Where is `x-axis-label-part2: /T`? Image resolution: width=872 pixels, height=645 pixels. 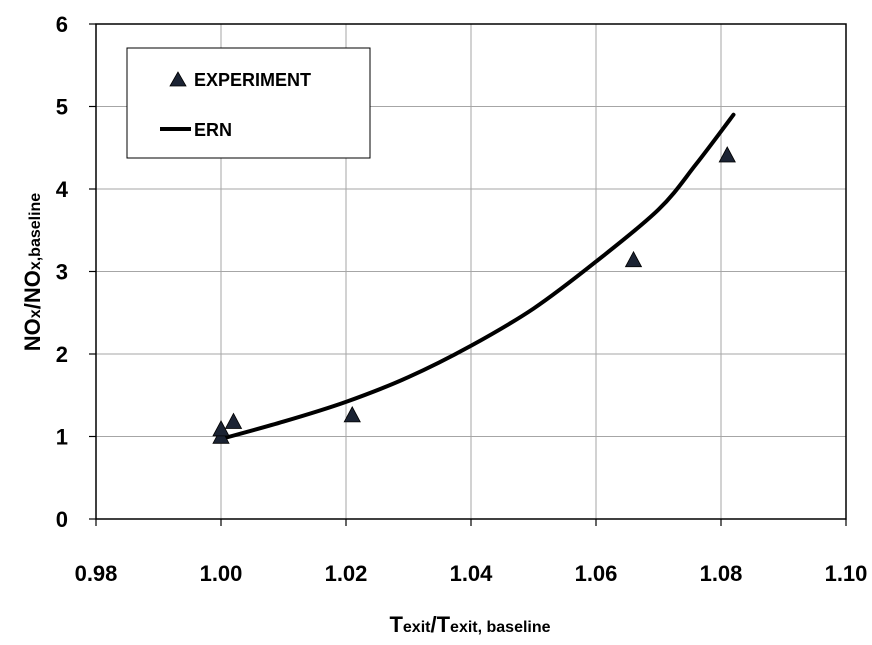
x-axis-label-part2: /T is located at coordinates (440, 624).